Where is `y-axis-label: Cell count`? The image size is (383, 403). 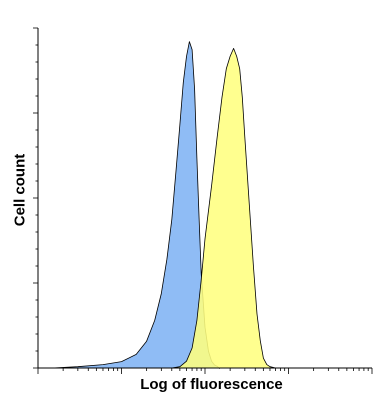
y-axis-label: Cell count is located at coordinates (20, 190).